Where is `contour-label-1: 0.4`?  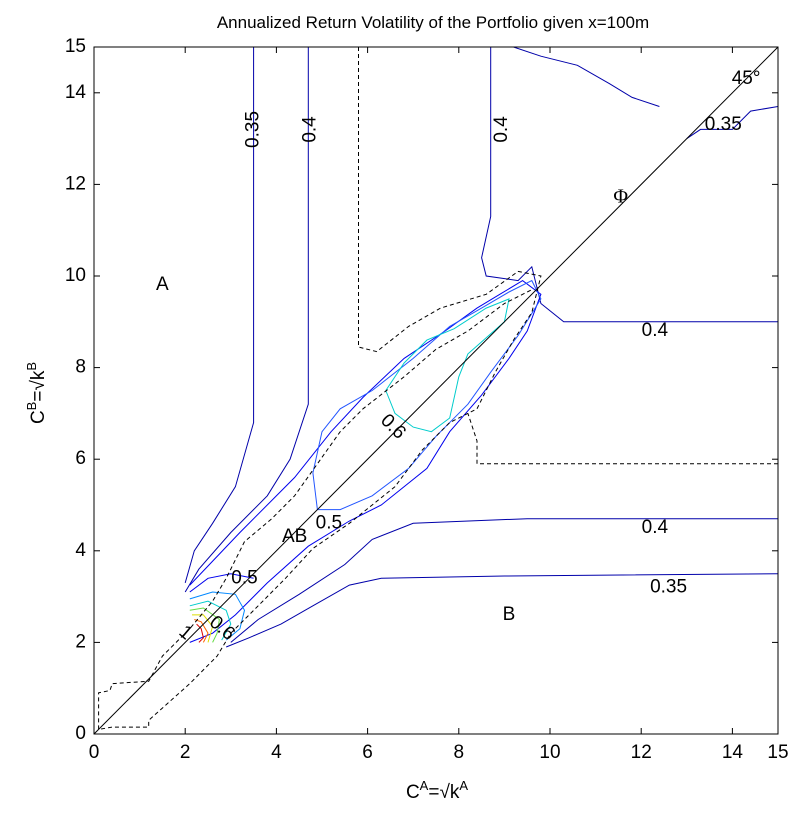 contour-label-1: 0.4 is located at coordinates (310, 129).